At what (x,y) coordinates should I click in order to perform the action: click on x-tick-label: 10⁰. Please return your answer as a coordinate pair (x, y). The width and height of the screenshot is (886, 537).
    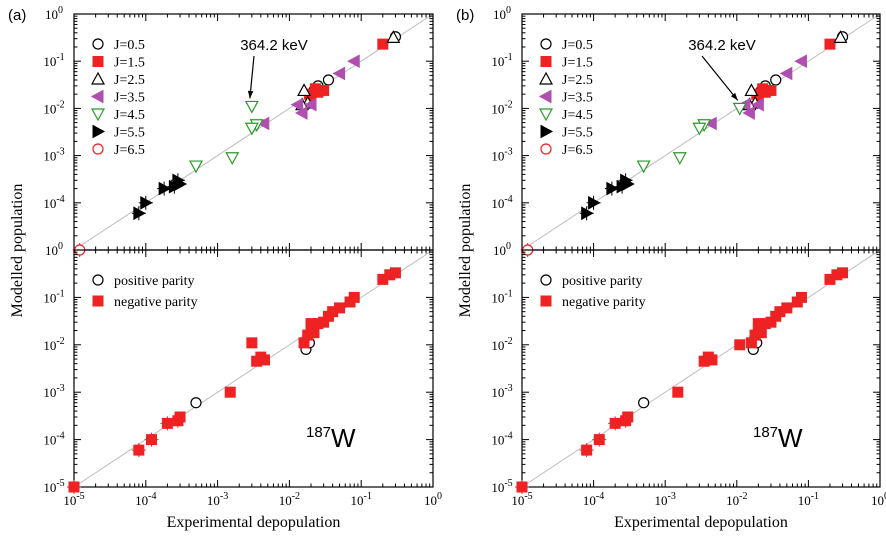
    Looking at the image, I should click on (878, 499).